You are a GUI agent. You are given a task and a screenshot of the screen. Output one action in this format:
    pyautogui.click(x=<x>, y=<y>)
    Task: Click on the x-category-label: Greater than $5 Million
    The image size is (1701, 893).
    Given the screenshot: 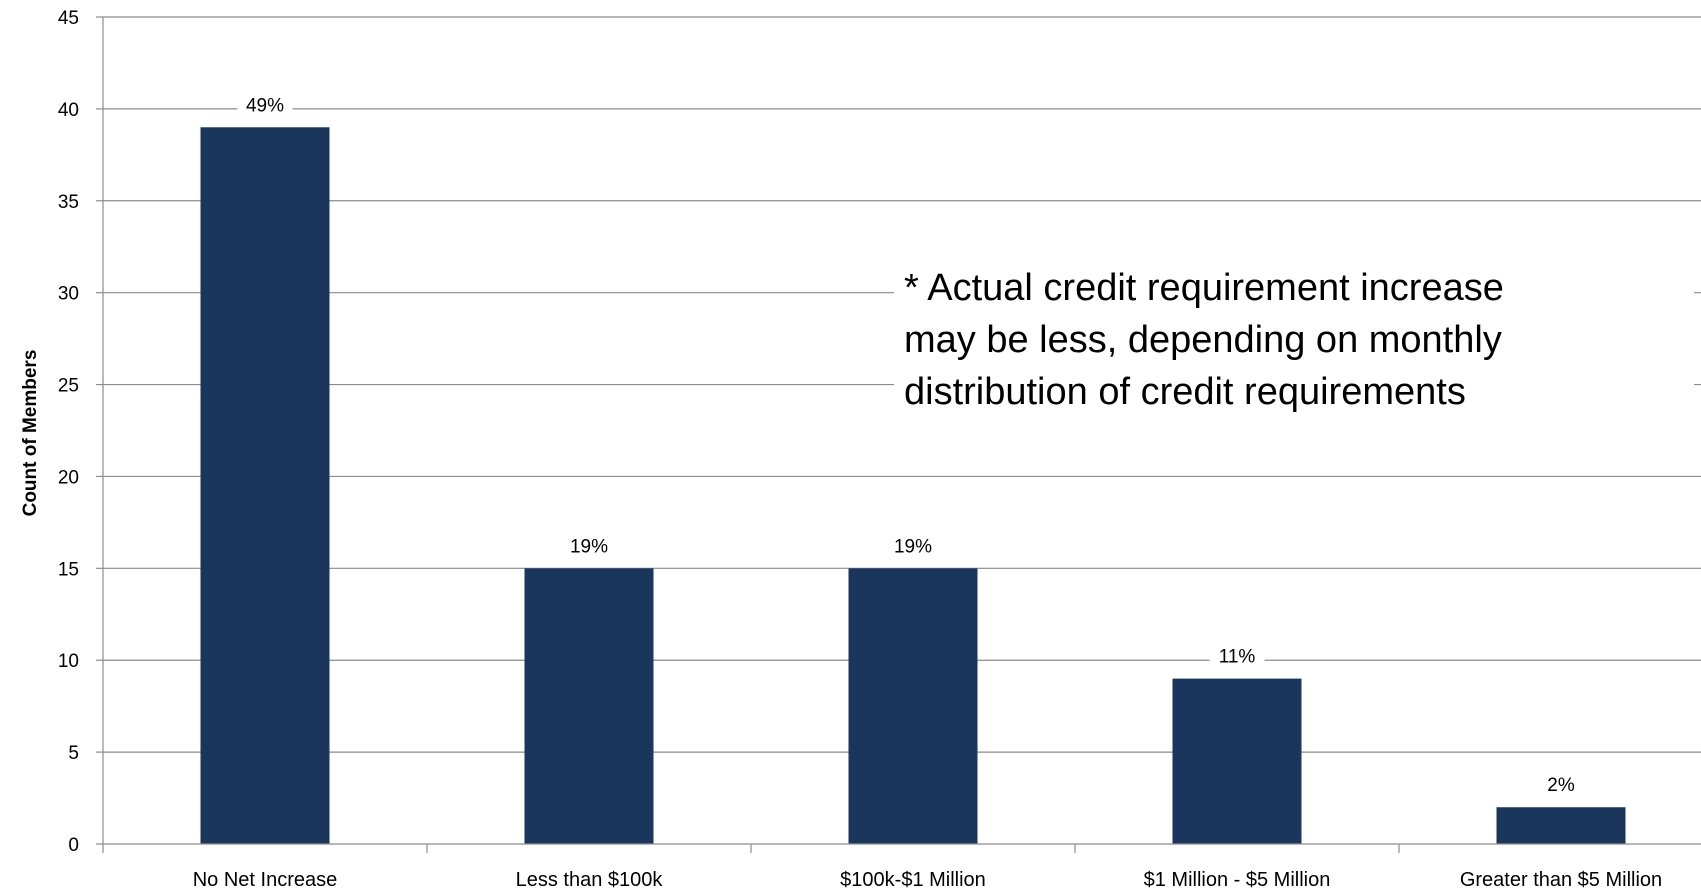 What is the action you would take?
    pyautogui.click(x=1561, y=880)
    